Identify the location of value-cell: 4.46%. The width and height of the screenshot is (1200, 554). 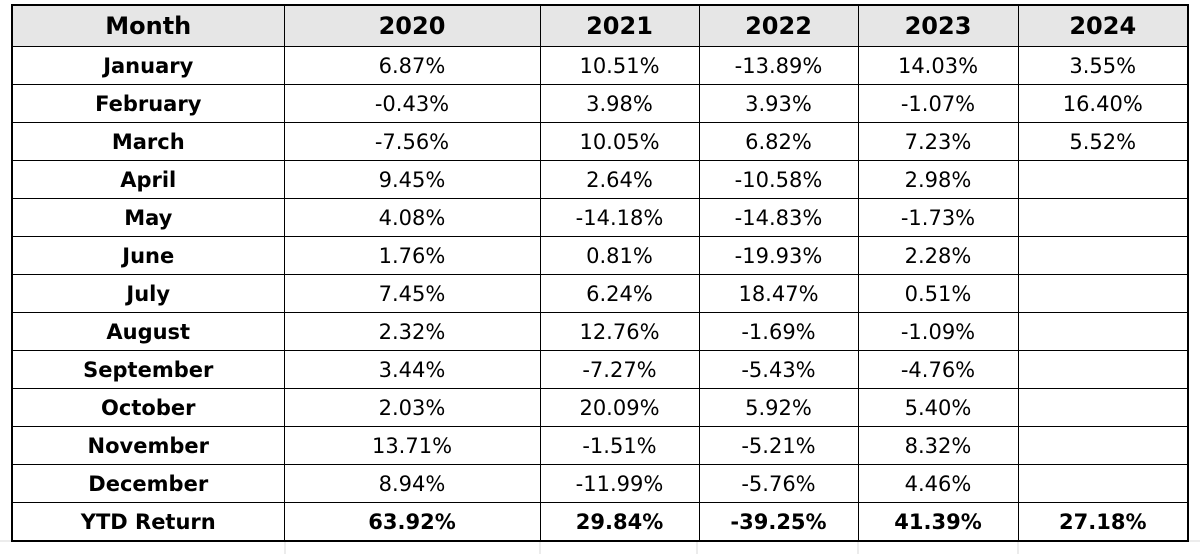
(938, 483).